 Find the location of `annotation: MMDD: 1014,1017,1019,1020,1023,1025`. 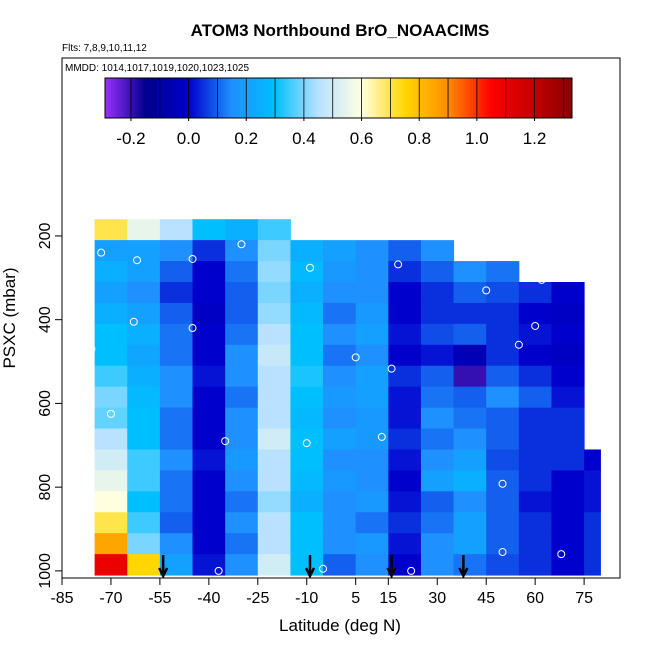

annotation: MMDD: 1014,1017,1019,1020,1023,1025 is located at coordinates (157, 68).